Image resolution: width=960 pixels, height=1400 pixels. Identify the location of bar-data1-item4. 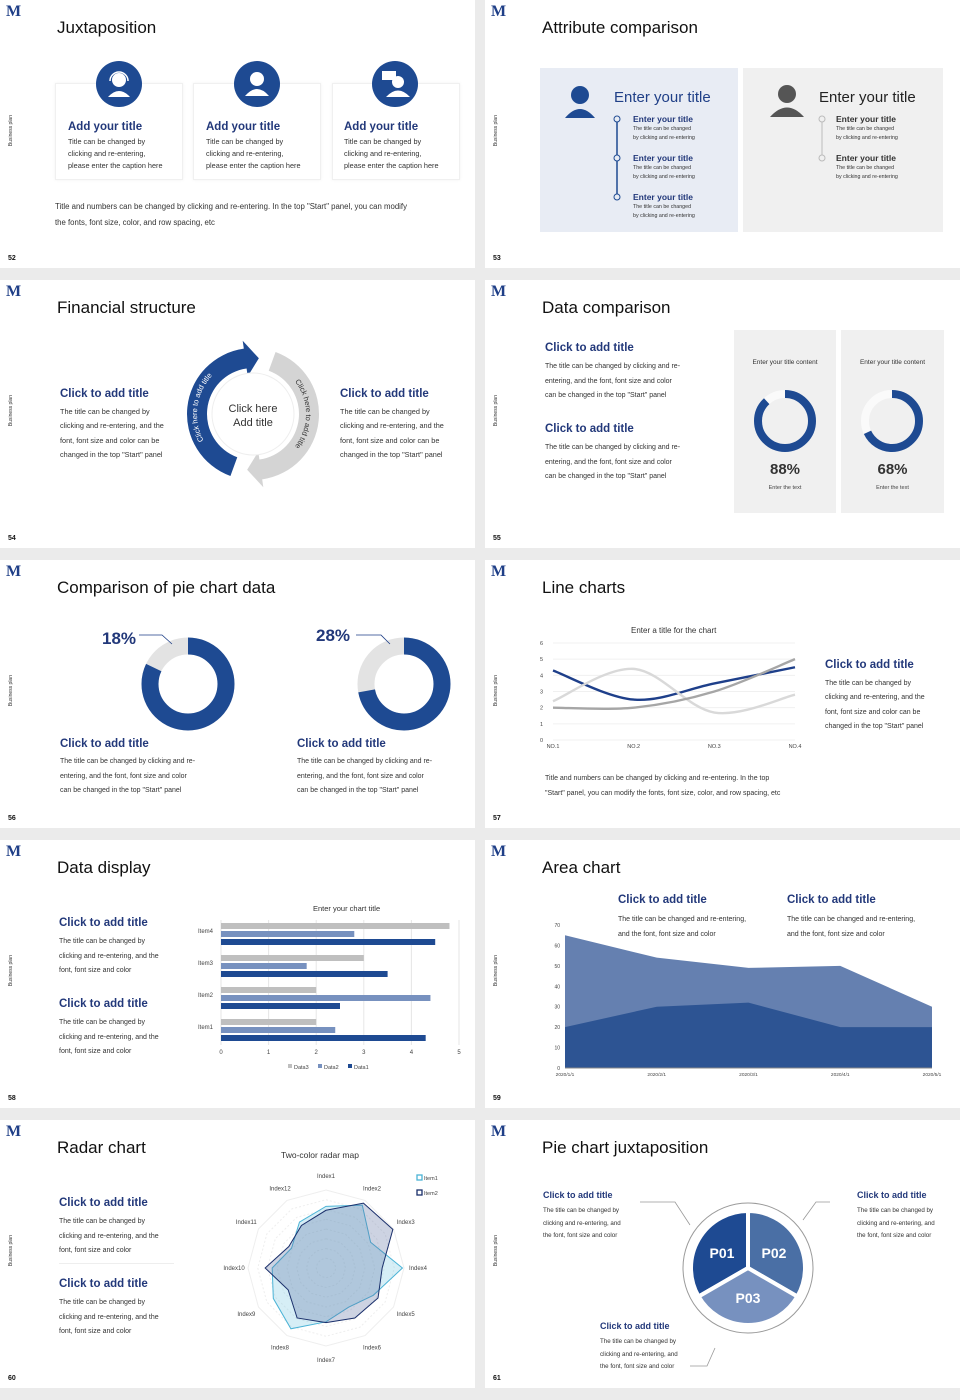
(328, 942).